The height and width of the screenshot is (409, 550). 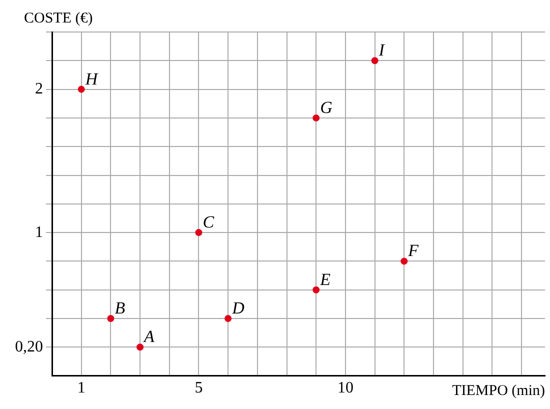 I want to click on annotation: D, so click(x=238, y=308).